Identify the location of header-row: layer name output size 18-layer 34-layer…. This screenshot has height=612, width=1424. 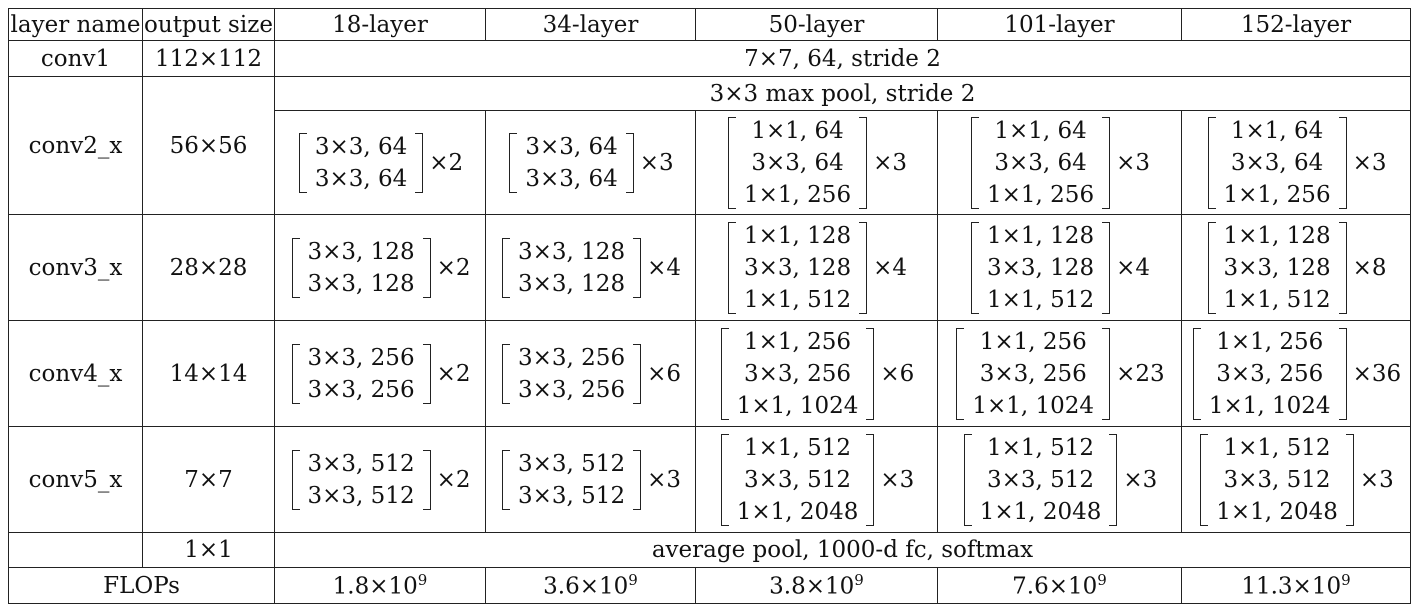
(709, 24).